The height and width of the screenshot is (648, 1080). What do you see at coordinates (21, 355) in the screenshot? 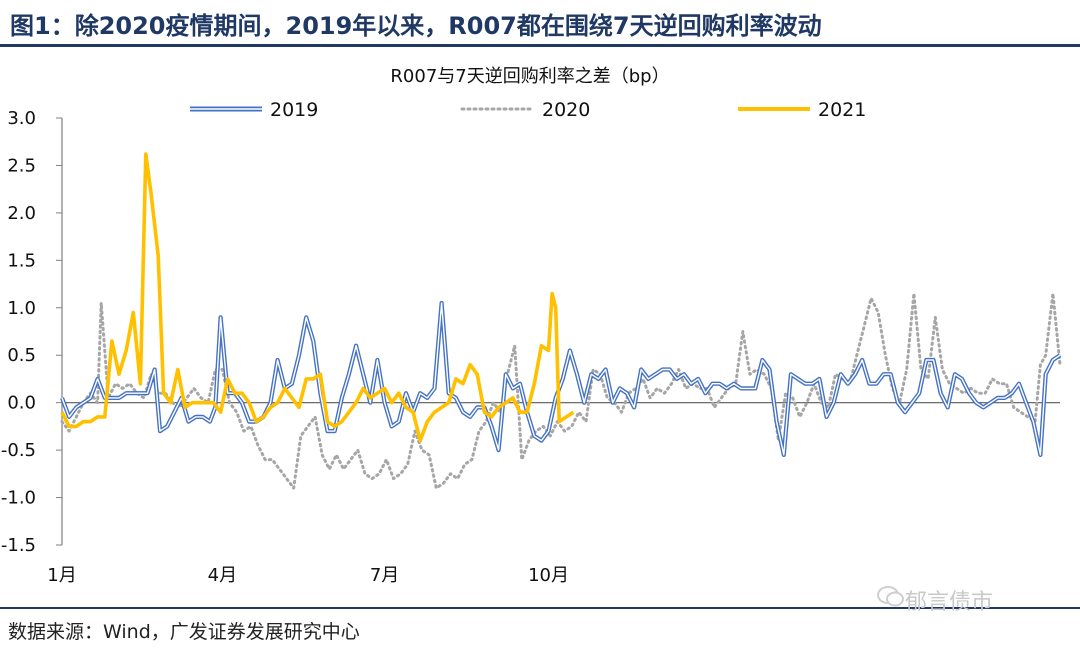
I see `y-tick-label: 0.5` at bounding box center [21, 355].